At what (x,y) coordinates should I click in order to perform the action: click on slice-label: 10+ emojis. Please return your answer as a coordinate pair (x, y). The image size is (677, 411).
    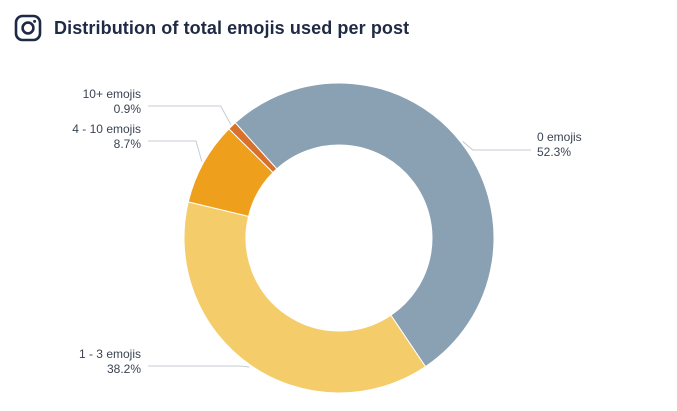
    Looking at the image, I should click on (112, 94).